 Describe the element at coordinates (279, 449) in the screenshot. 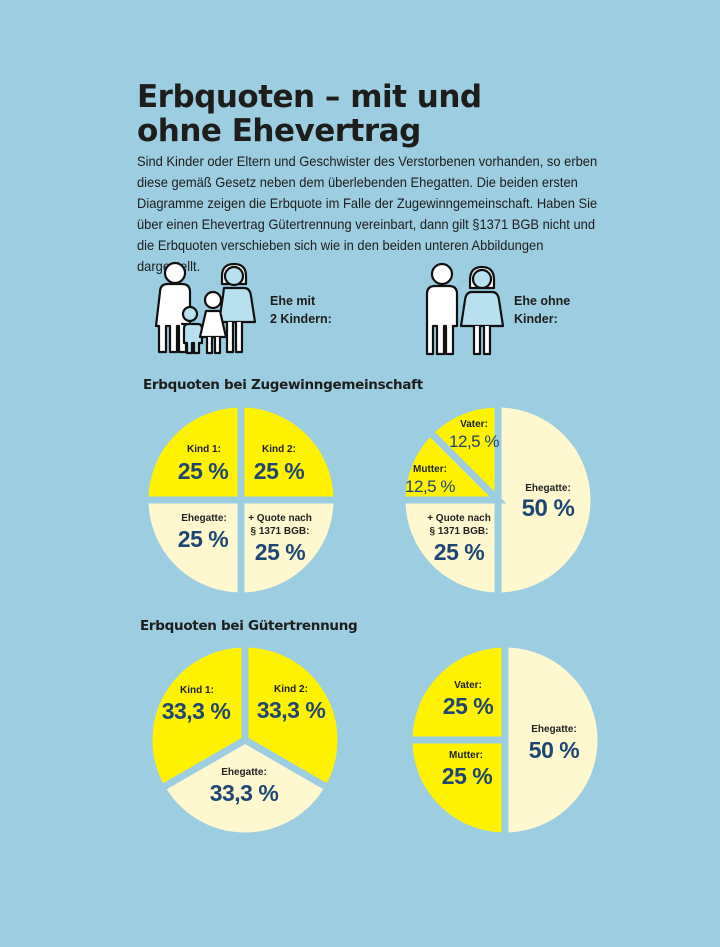

I see `pie1-kind2-label: Kind 2:` at that location.